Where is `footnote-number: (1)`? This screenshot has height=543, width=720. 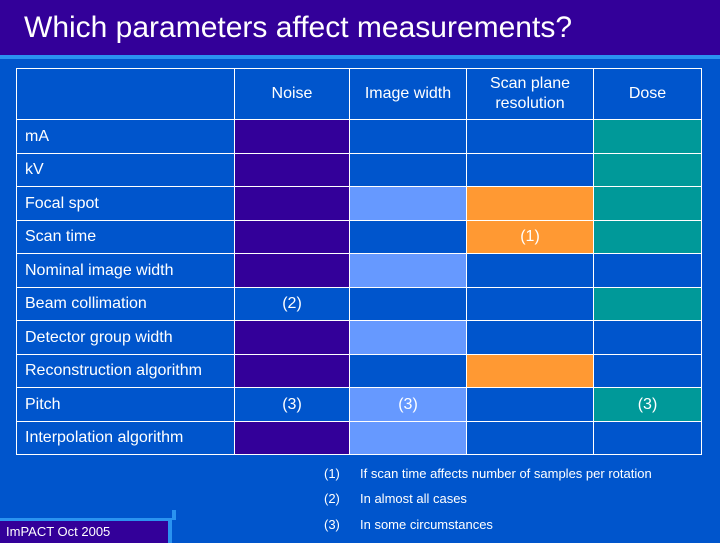 footnote-number: (1) is located at coordinates (332, 473).